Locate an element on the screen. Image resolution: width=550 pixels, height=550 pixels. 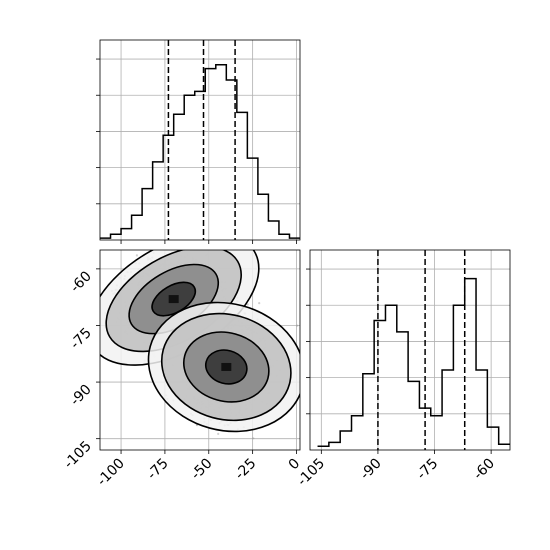
density-panel is located at coordinates (198, 351).